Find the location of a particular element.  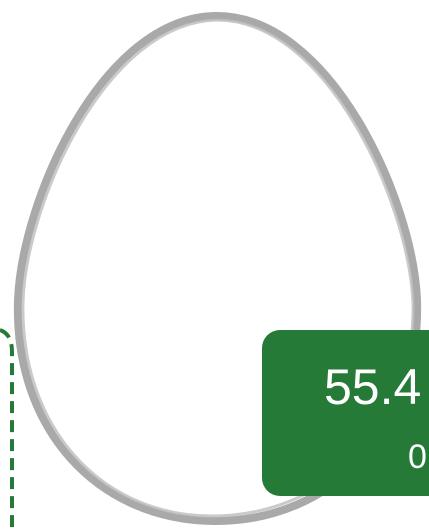

value-card is located at coordinates (345, 413).